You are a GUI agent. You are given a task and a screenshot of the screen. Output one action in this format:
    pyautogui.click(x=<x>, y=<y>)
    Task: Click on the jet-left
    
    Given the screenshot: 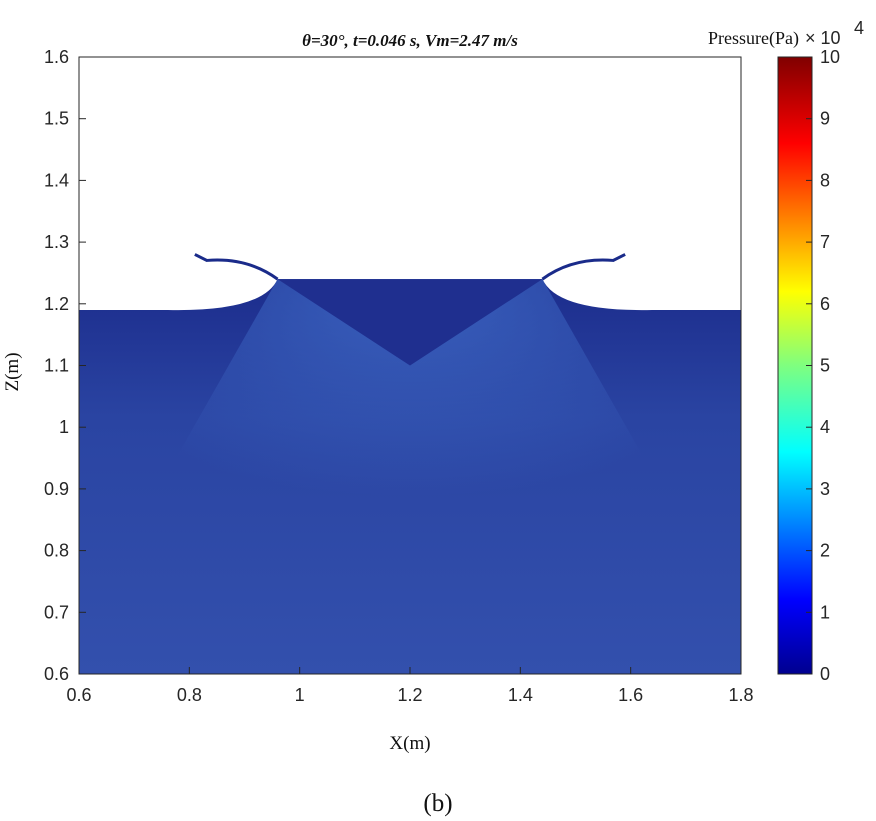 What is the action you would take?
    pyautogui.click(x=236, y=267)
    